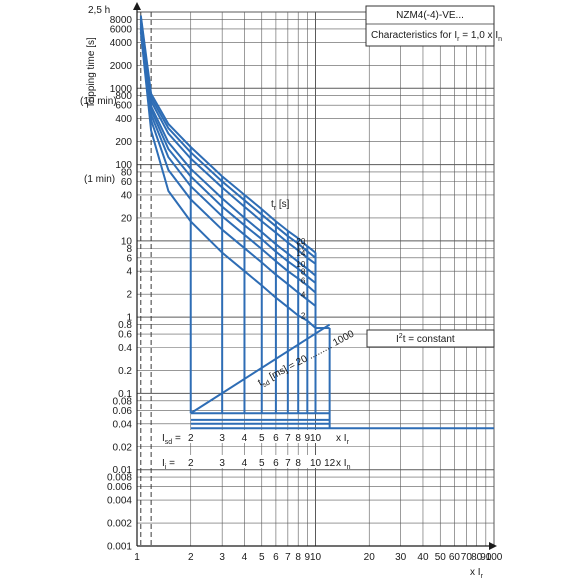  I want to click on ii-unit: x In, so click(343, 464).